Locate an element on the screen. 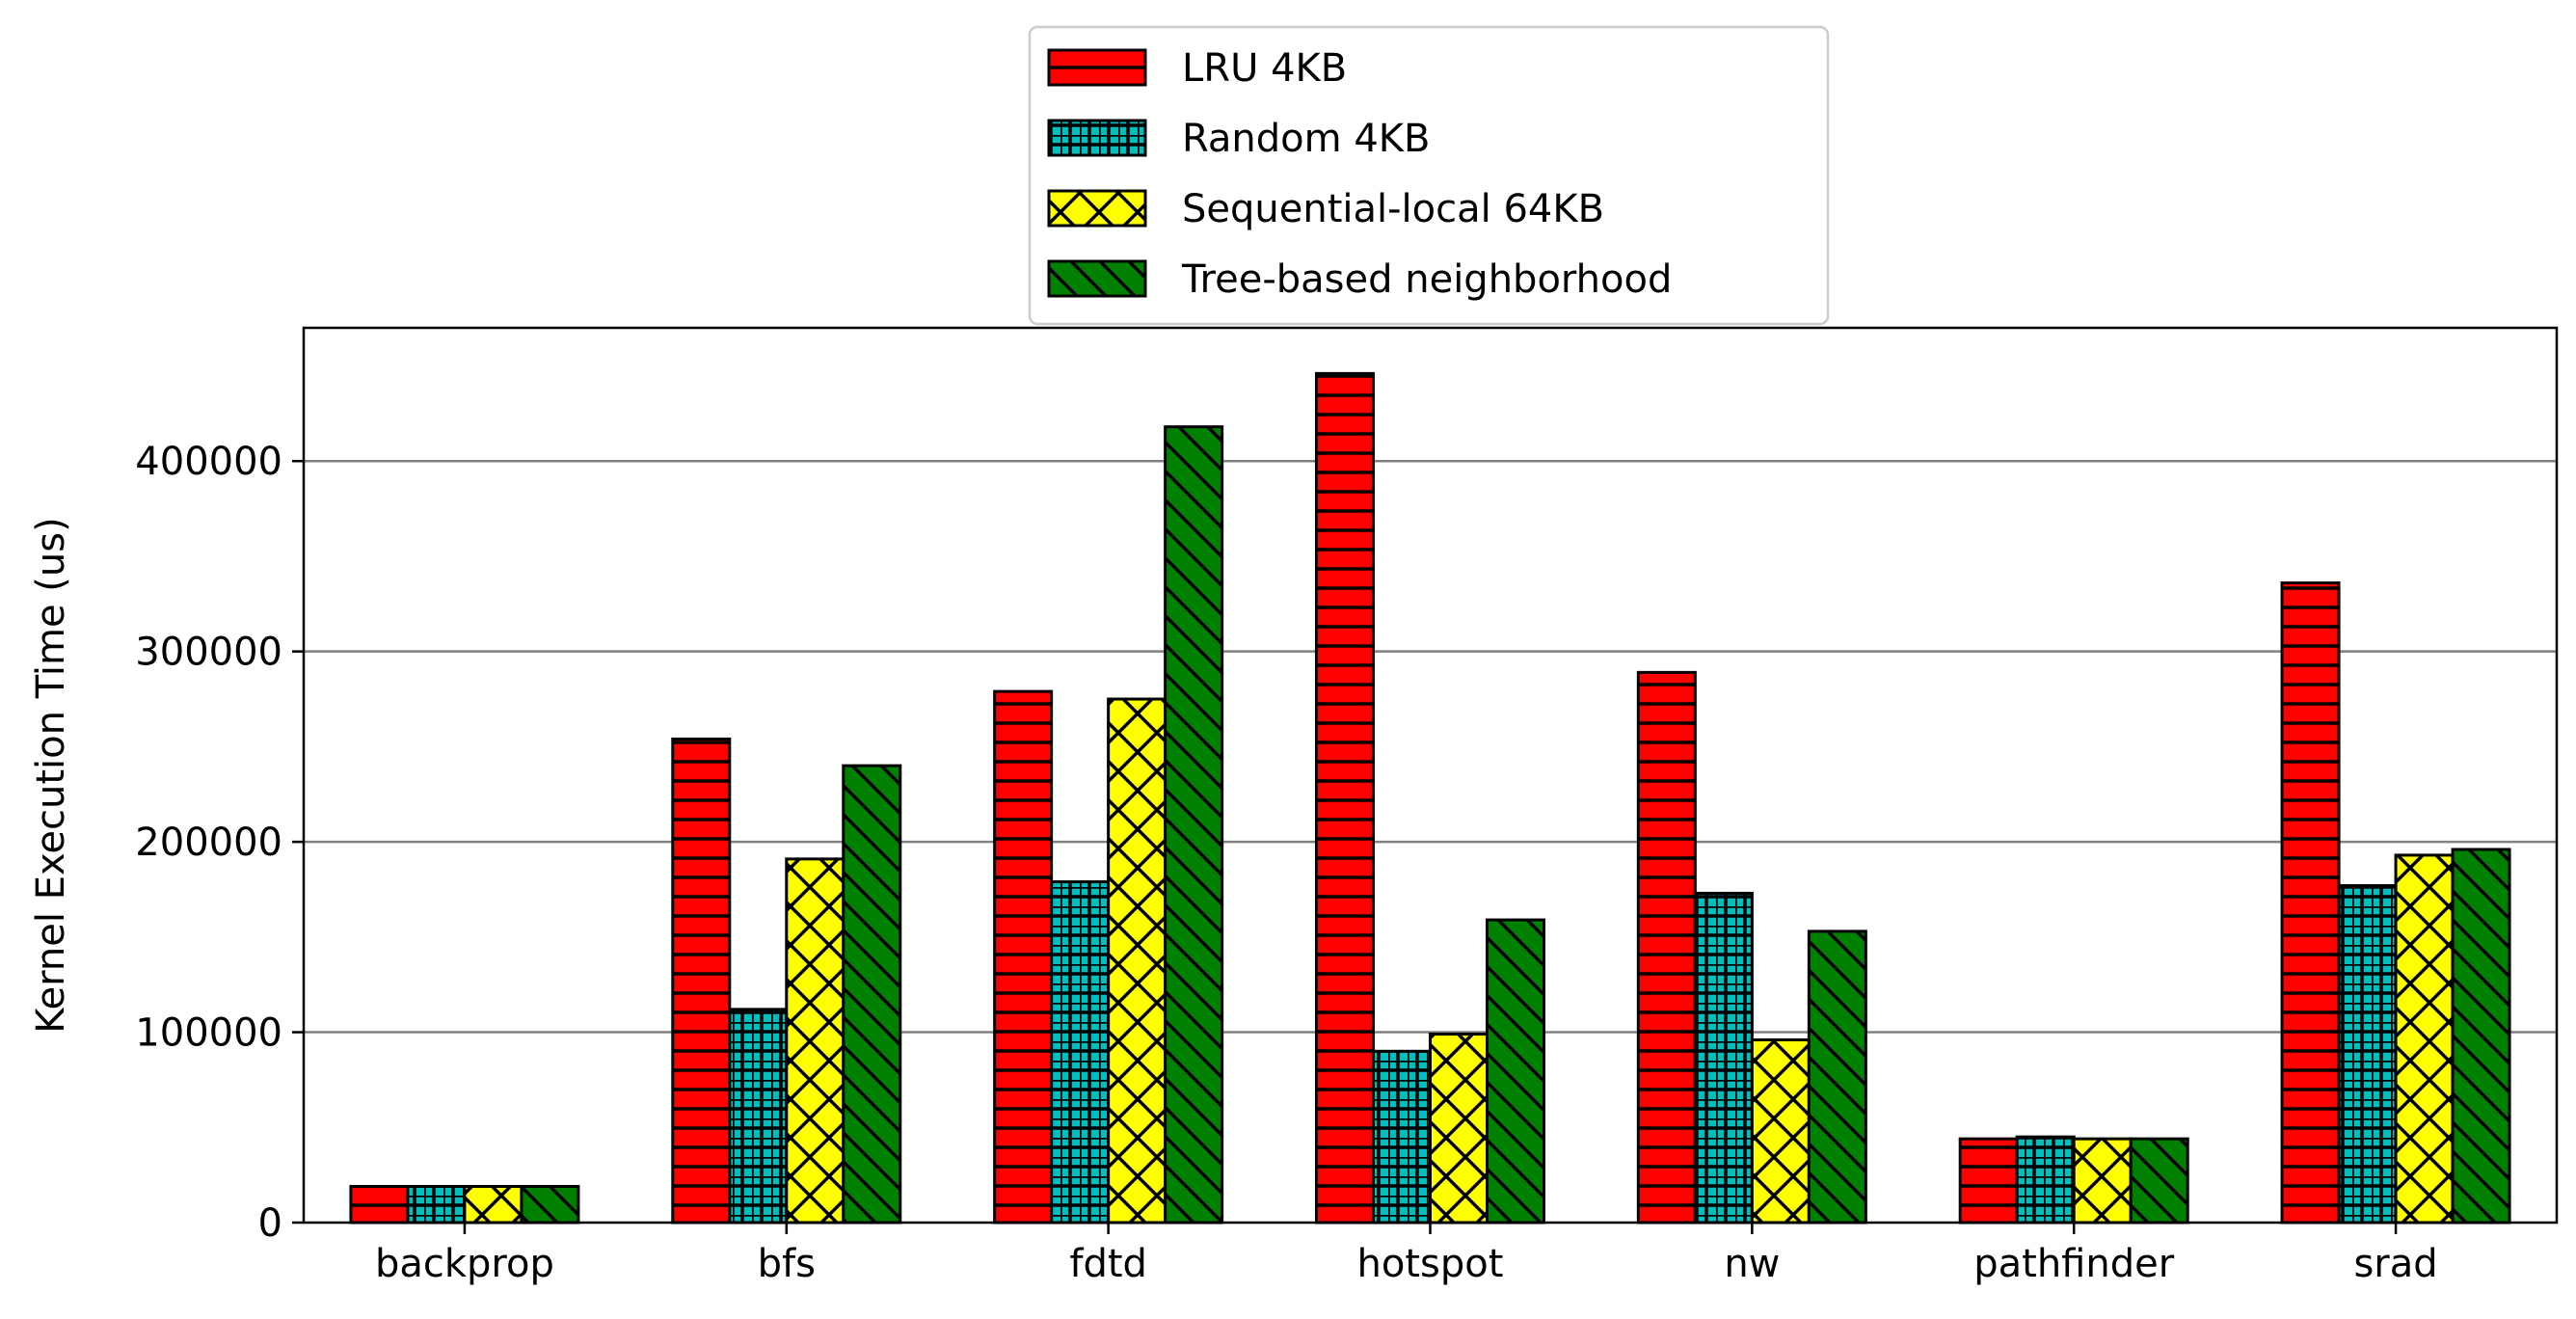 The height and width of the screenshot is (1319, 2576). legend-label: Tree-based neighborhood is located at coordinates (1427, 279).